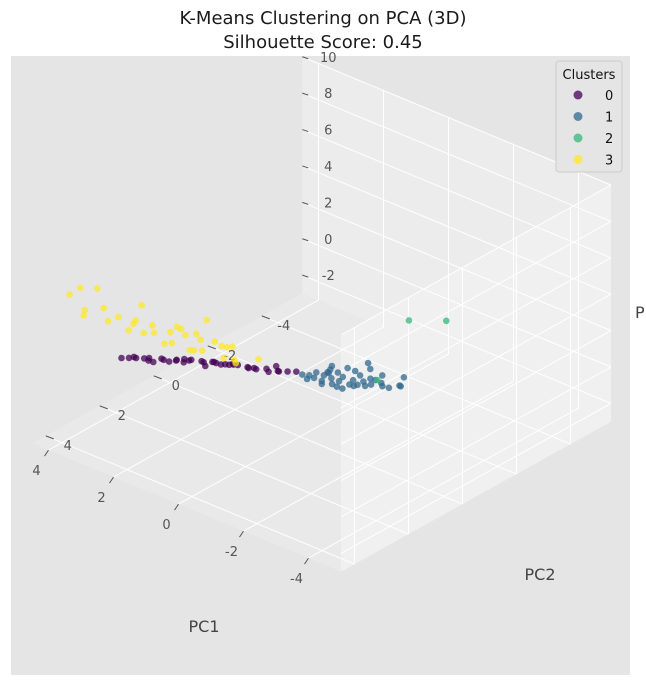 This screenshot has width=646, height=685. Describe the element at coordinates (609, 139) in the screenshot. I see `legend-label-2: 2` at that location.